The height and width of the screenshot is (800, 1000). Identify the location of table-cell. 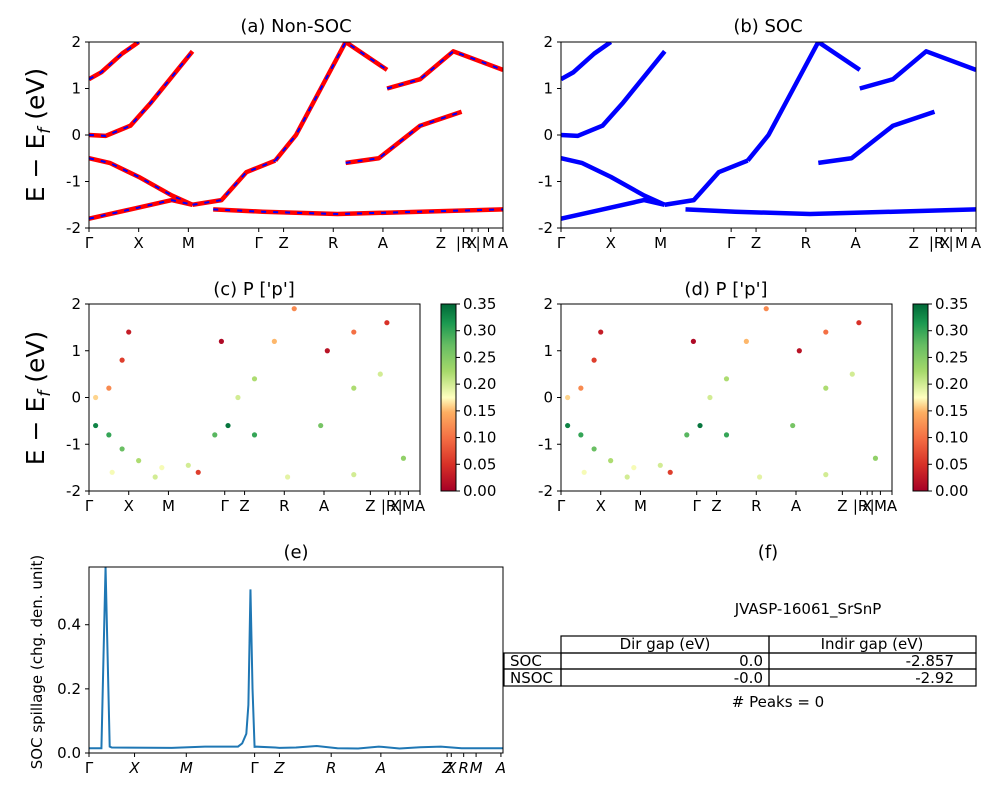
(872, 677).